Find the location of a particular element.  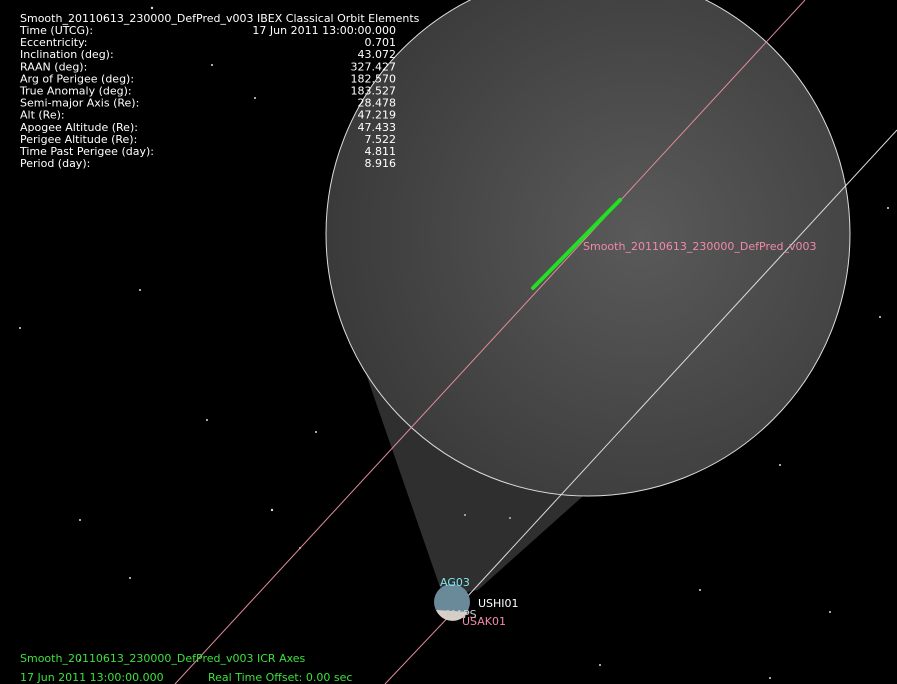

element-label: Time Past Perigee (day): is located at coordinates (86, 151).